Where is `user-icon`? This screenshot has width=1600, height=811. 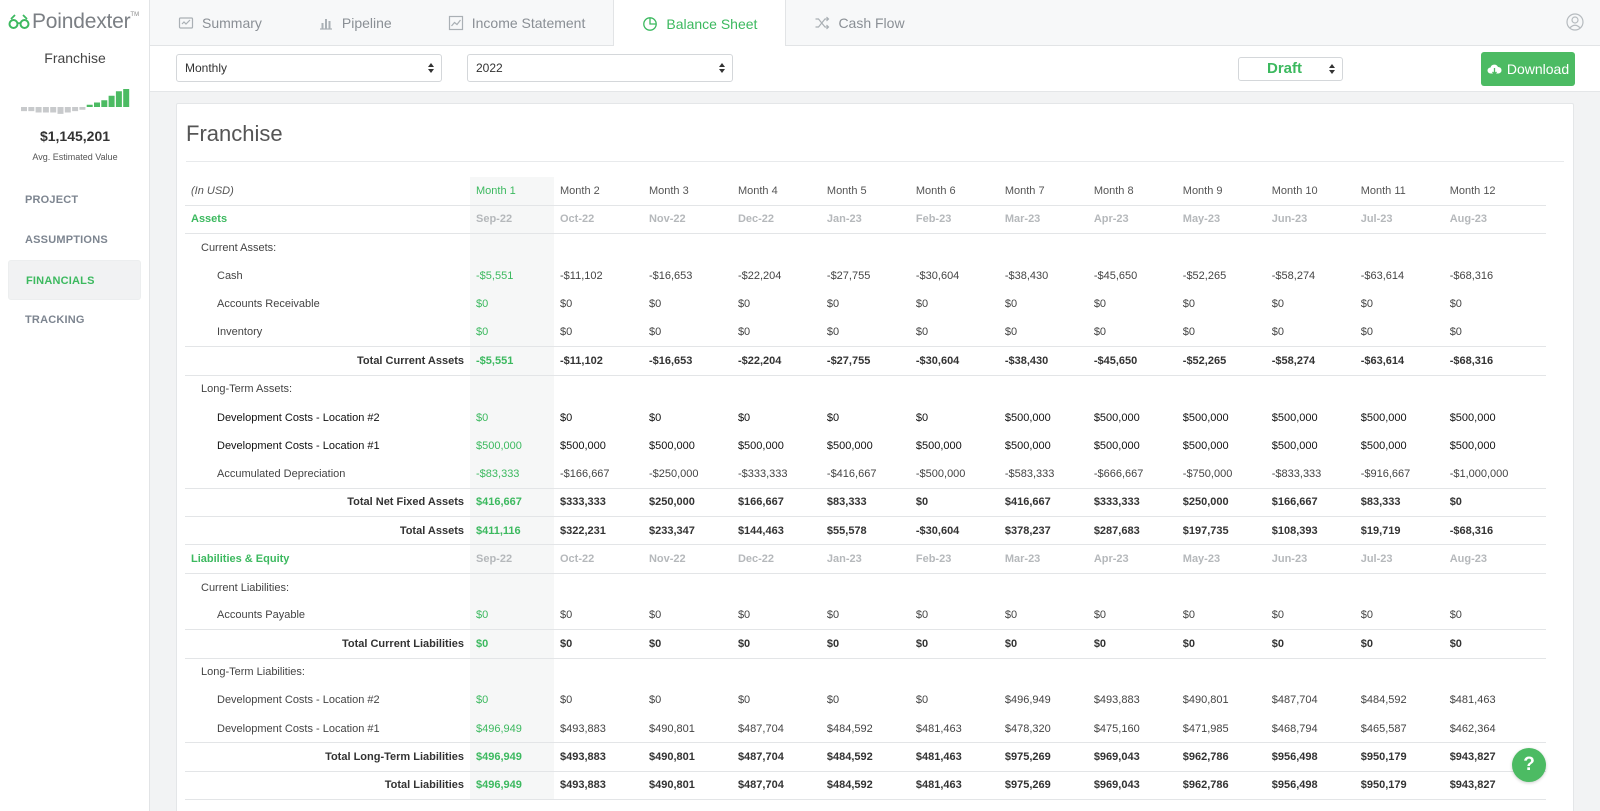
user-icon is located at coordinates (1575, 22).